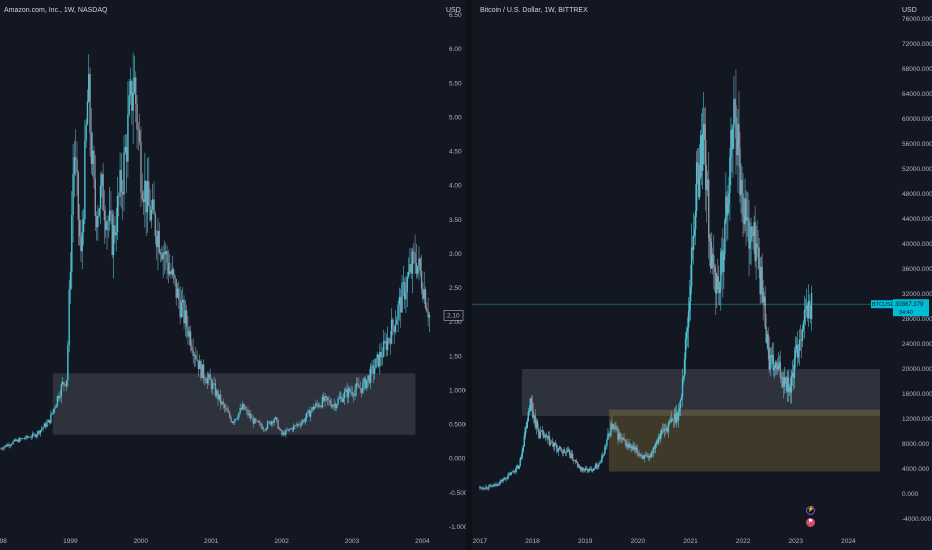 Image resolution: width=932 pixels, height=550 pixels. Describe the element at coordinates (917, 19) in the screenshot. I see `y-tick-label: 76000.000` at that location.